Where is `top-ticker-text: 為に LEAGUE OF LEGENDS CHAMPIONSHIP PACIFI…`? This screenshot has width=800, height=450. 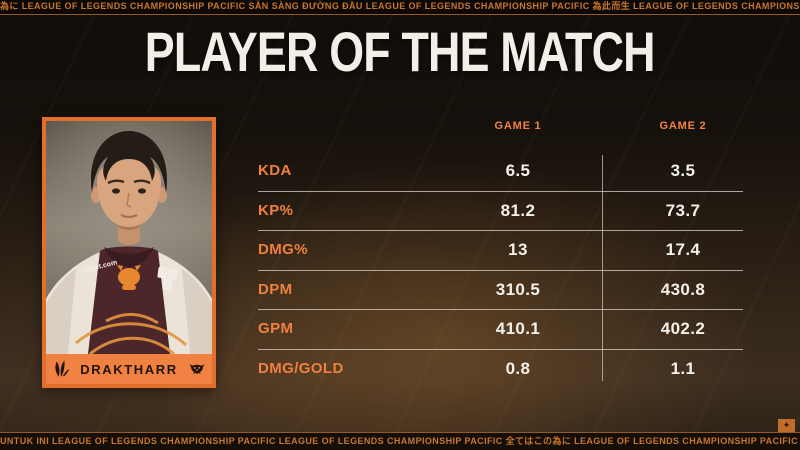 top-ticker-text: 為に LEAGUE OF LEGENDS CHAMPIONSHIP PACIFI… is located at coordinates (400, 6).